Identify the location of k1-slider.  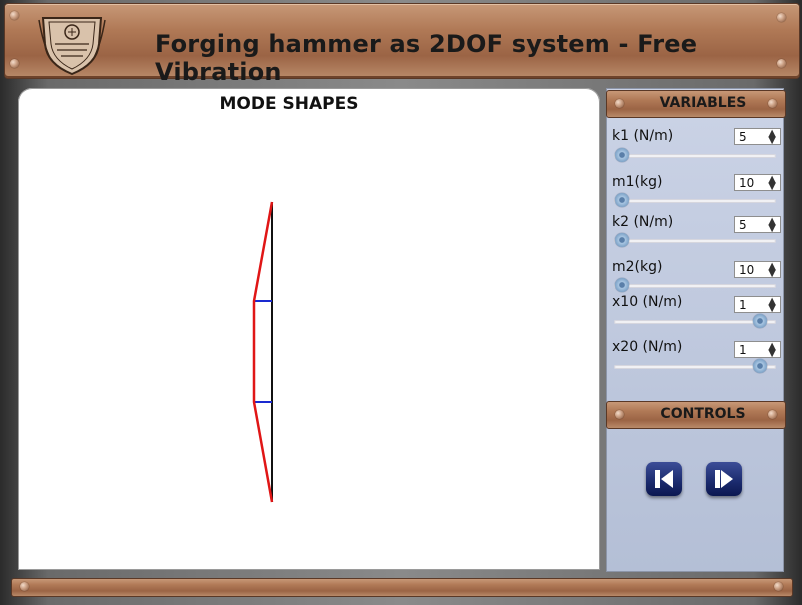
(695, 155).